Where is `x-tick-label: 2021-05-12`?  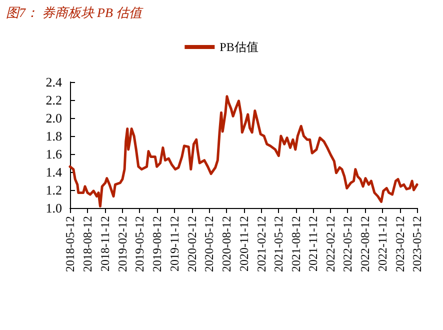 x-tick-label: 2021-05-12 is located at coordinates (278, 244).